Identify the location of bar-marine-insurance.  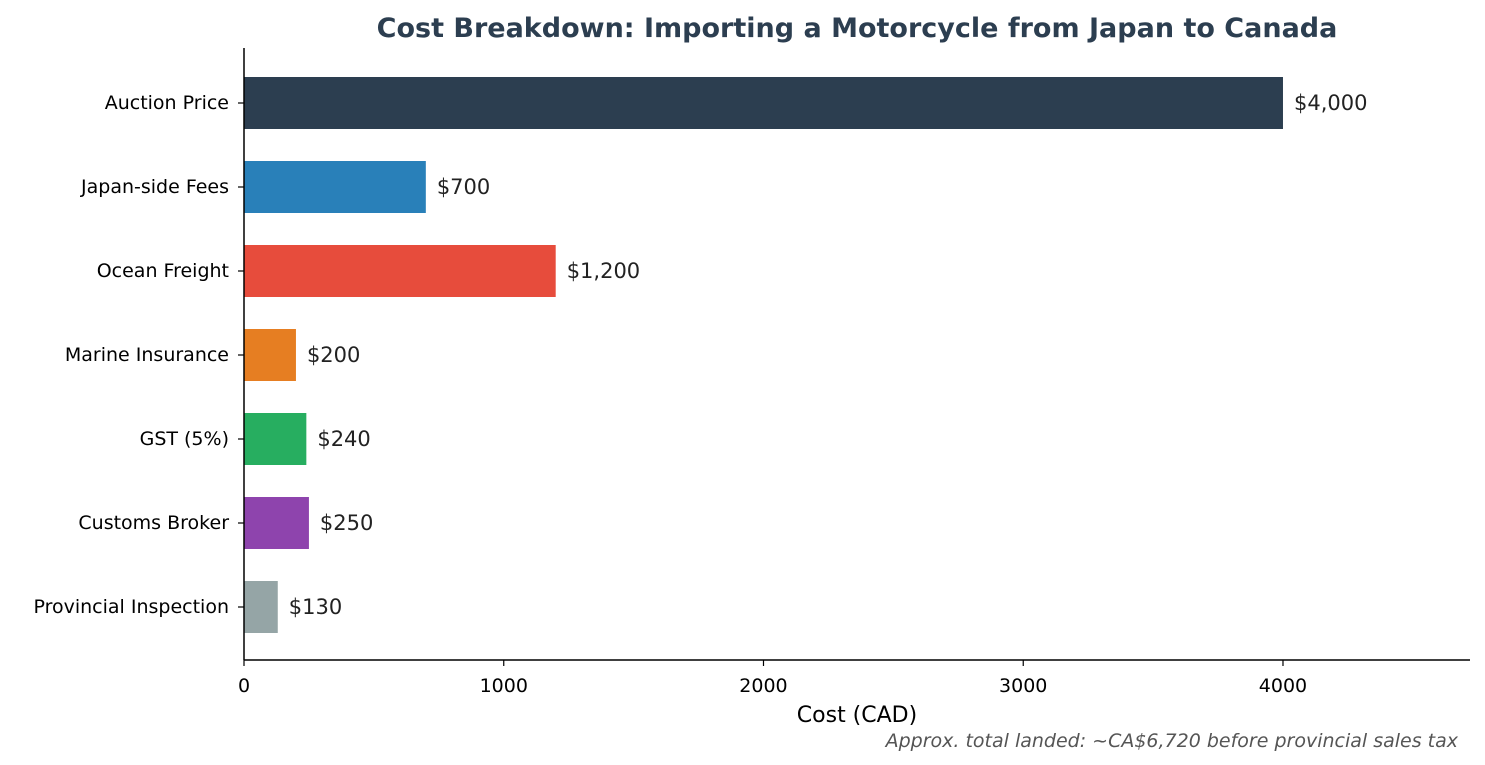
(270, 355).